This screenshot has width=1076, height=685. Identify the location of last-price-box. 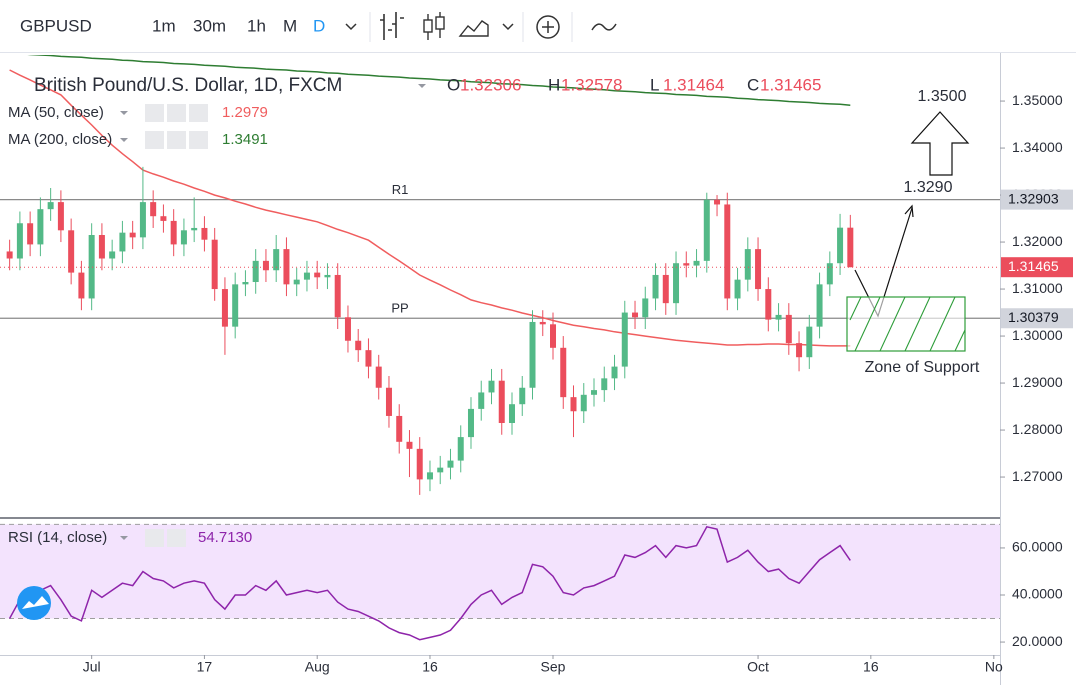
(1037, 267).